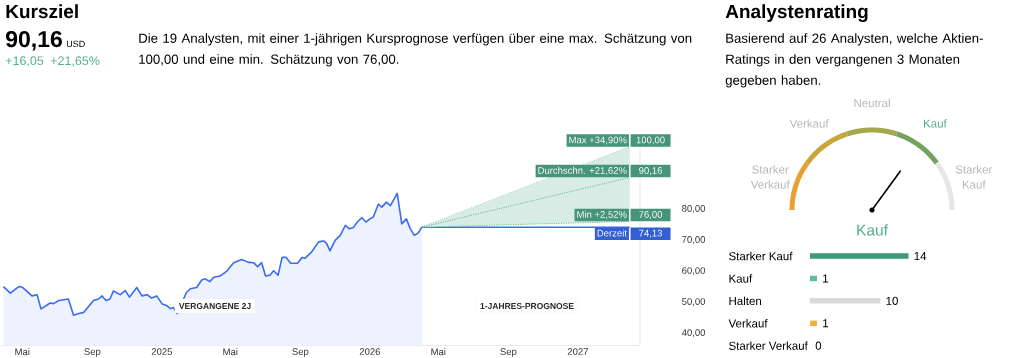 The height and width of the screenshot is (358, 1024). What do you see at coordinates (809, 123) in the screenshot?
I see `slice-label: Verkauf` at bounding box center [809, 123].